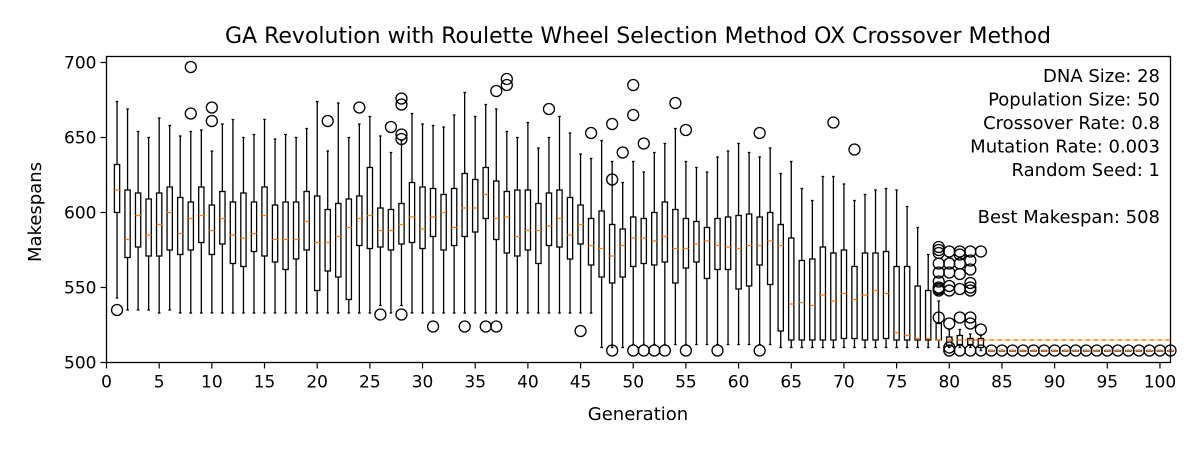  Describe the element at coordinates (265, 383) in the screenshot. I see `x-tick-label: 15` at that location.